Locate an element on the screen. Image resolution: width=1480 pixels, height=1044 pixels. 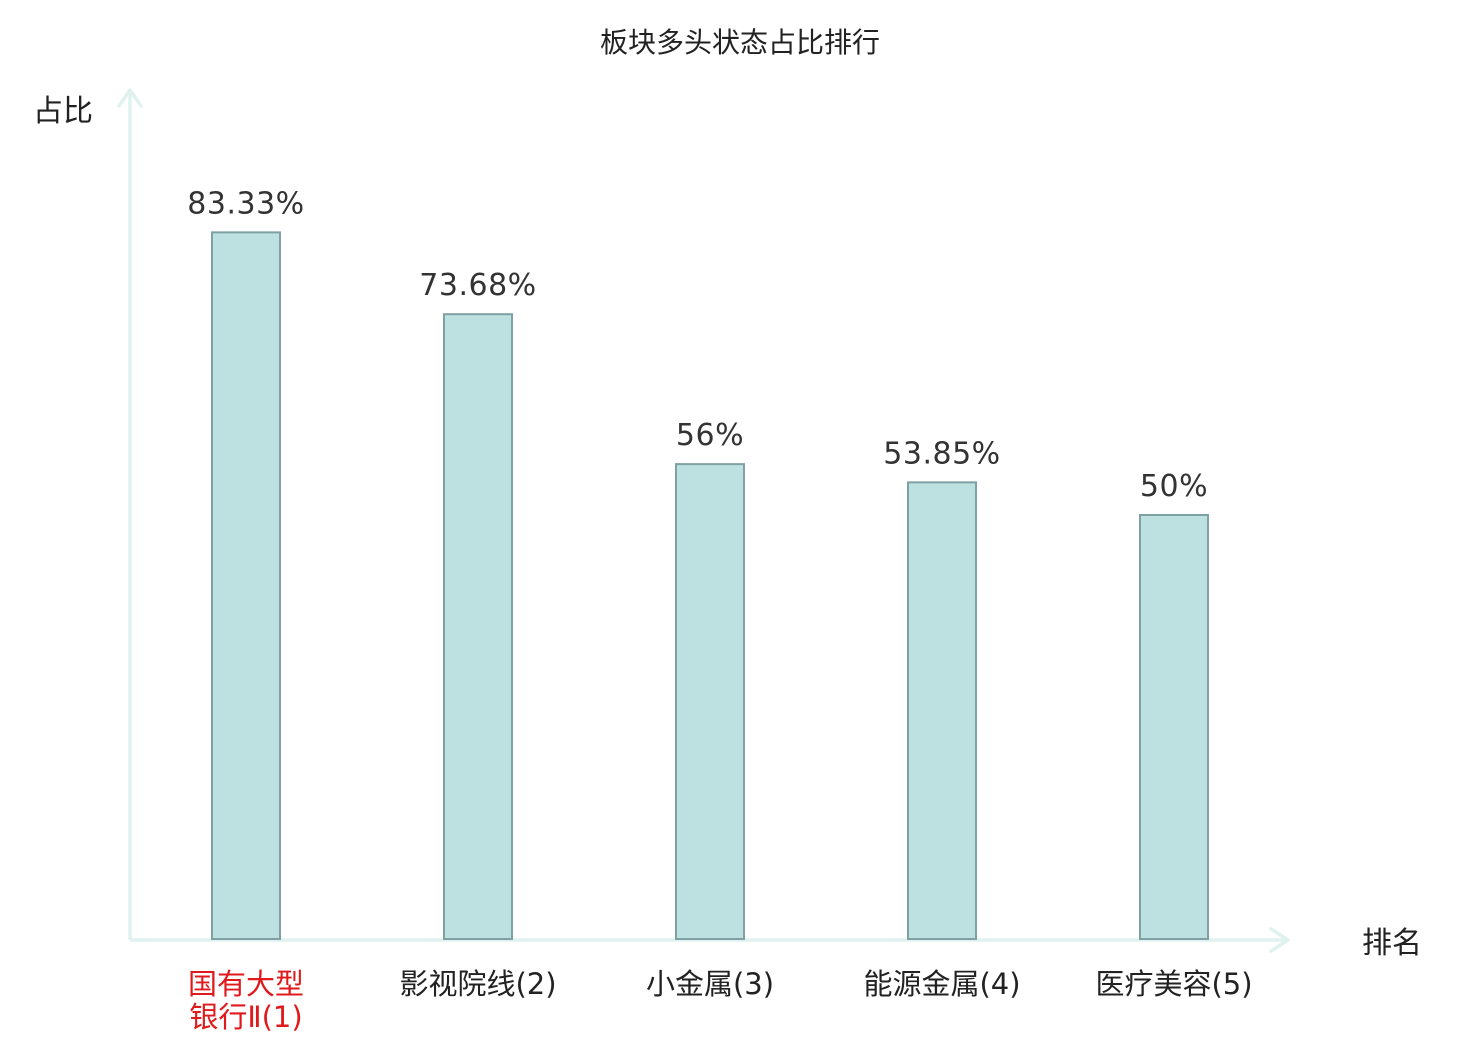
chart-title: 板块多头状态占比排行 is located at coordinates (740, 42).